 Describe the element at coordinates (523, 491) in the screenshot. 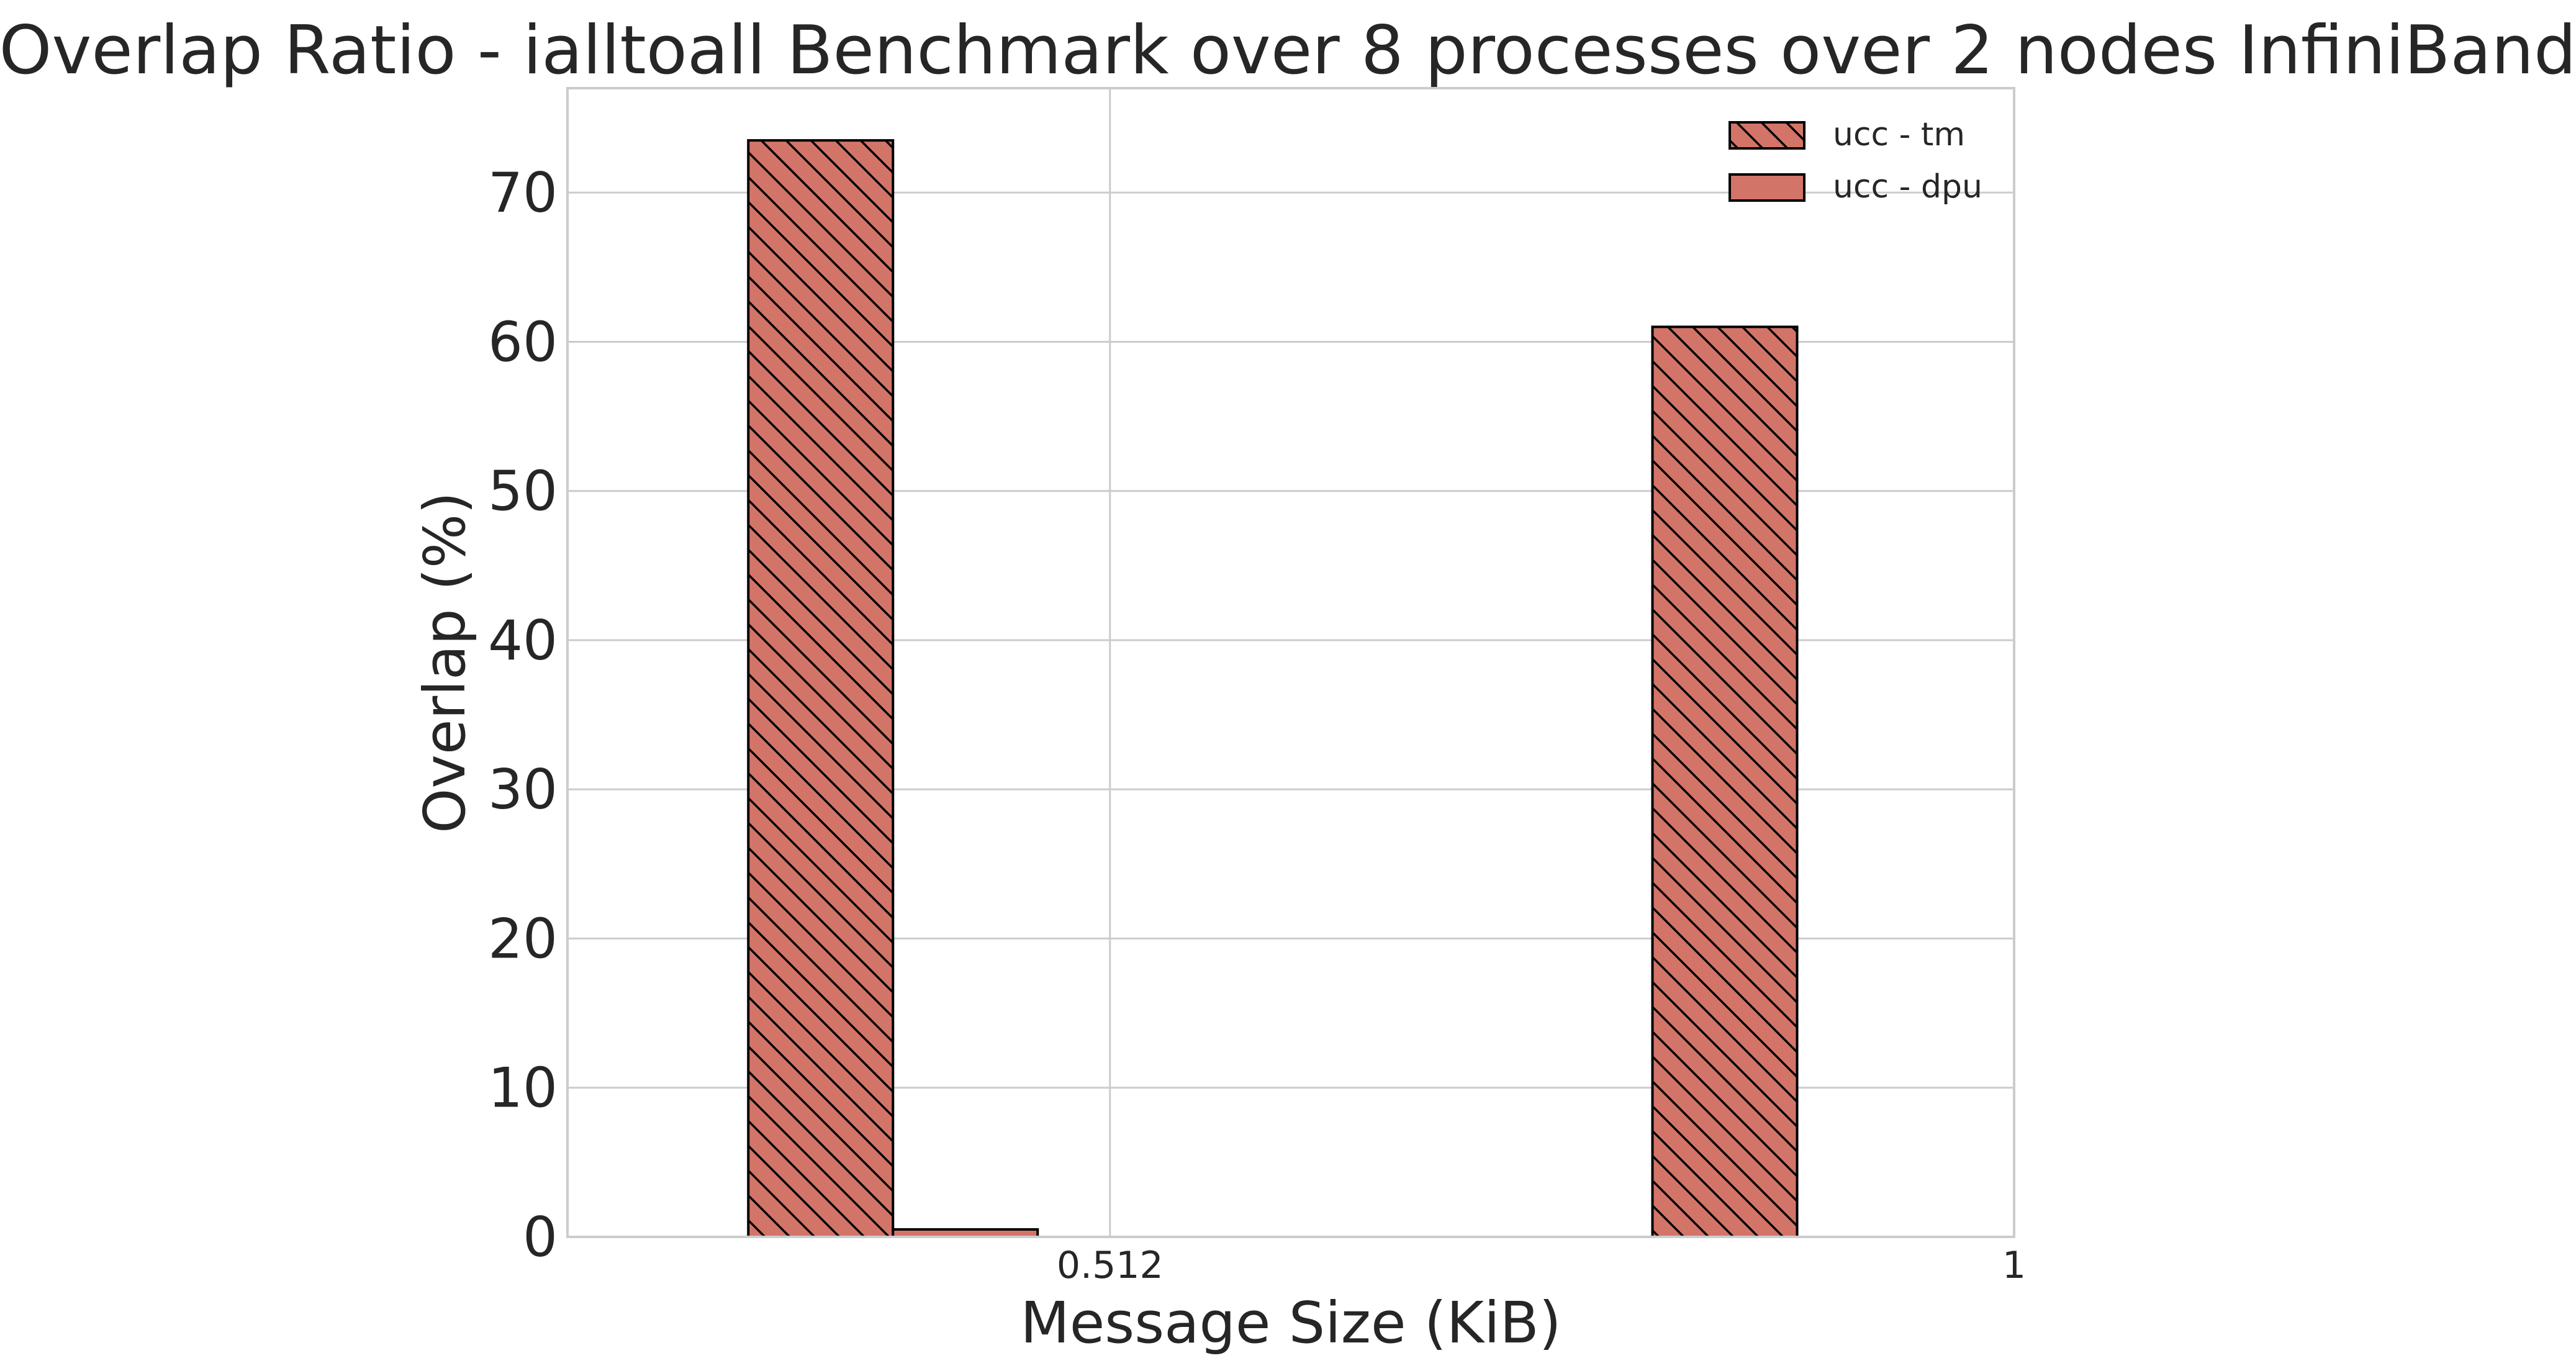

I see `y-tick-label: 50` at that location.